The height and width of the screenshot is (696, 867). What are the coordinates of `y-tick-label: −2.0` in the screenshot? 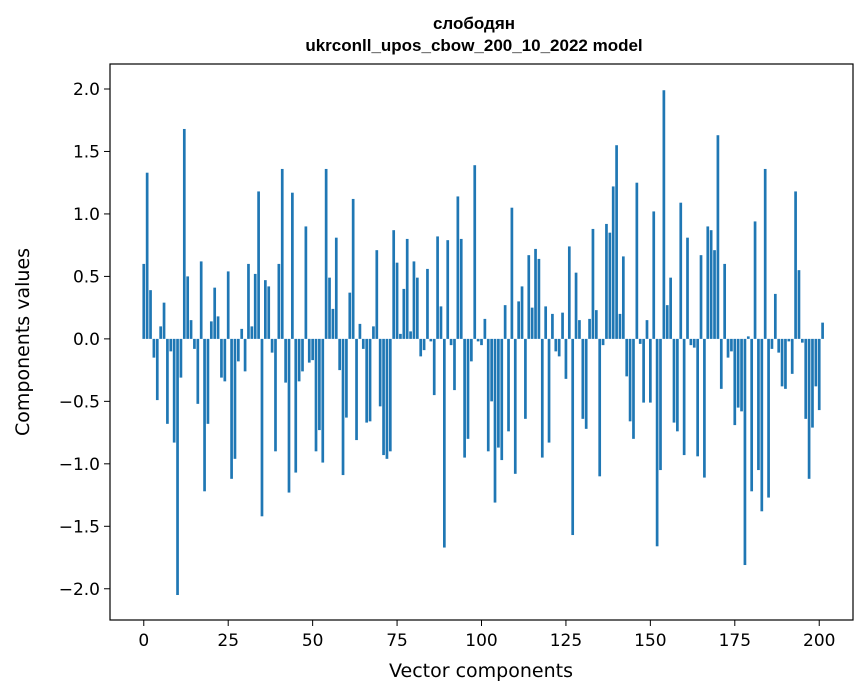 It's located at (79, 590).